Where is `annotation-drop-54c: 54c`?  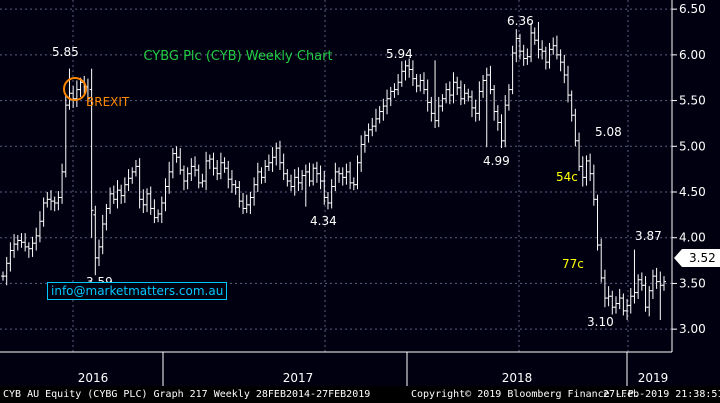 annotation-drop-54c: 54c is located at coordinates (567, 177).